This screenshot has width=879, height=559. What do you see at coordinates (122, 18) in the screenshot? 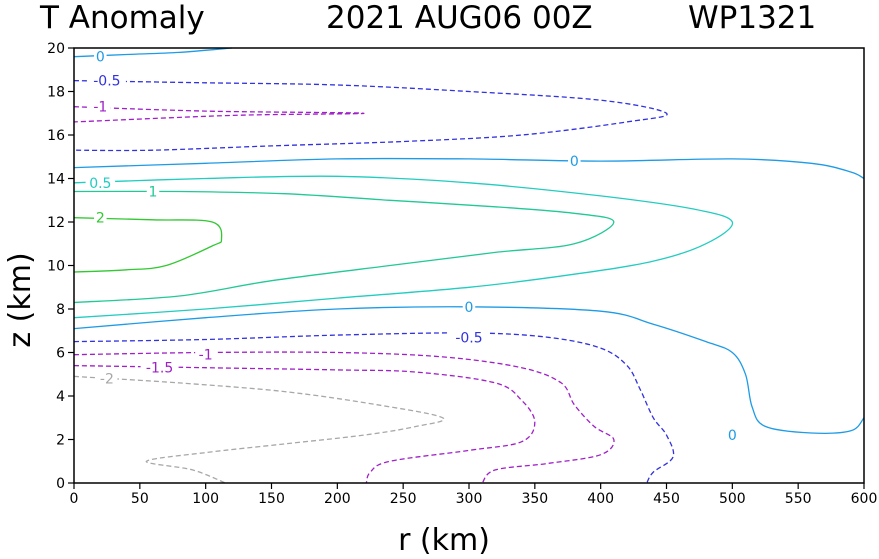
I see `chart-title-variable: T Anomaly` at bounding box center [122, 18].